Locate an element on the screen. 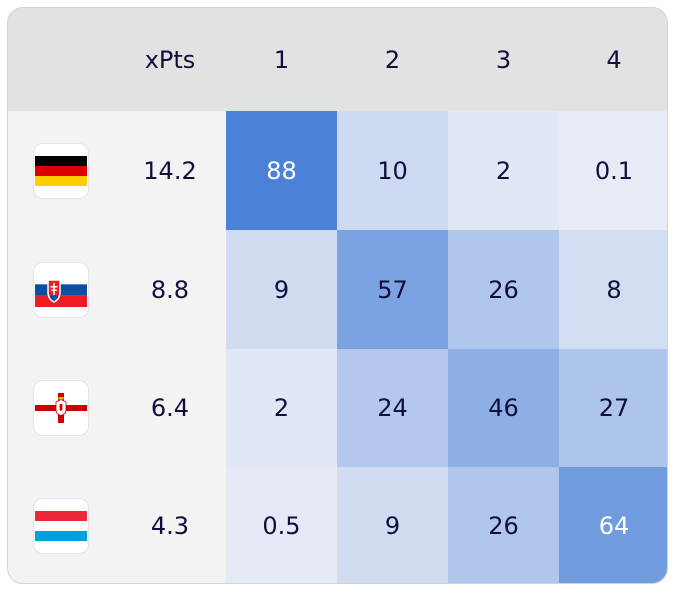 Image resolution: width=680 pixels, height=594 pixels. header-position-2: 2 is located at coordinates (392, 59).